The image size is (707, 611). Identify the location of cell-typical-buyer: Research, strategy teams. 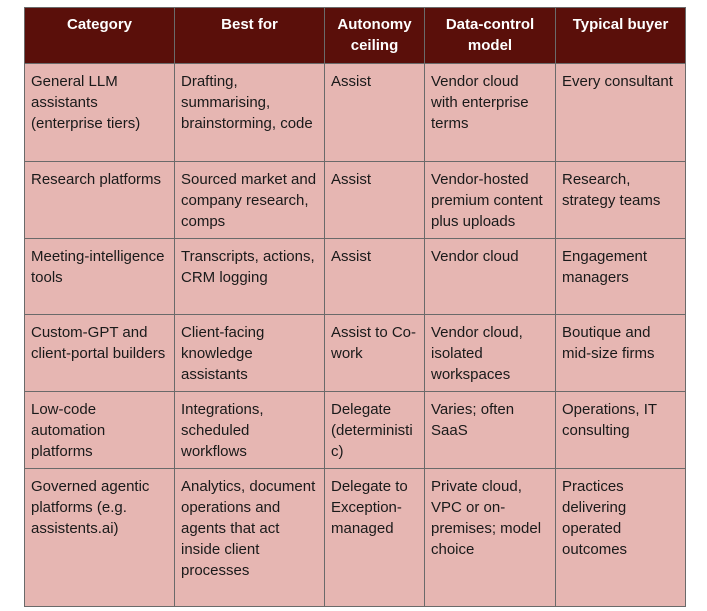
(620, 200).